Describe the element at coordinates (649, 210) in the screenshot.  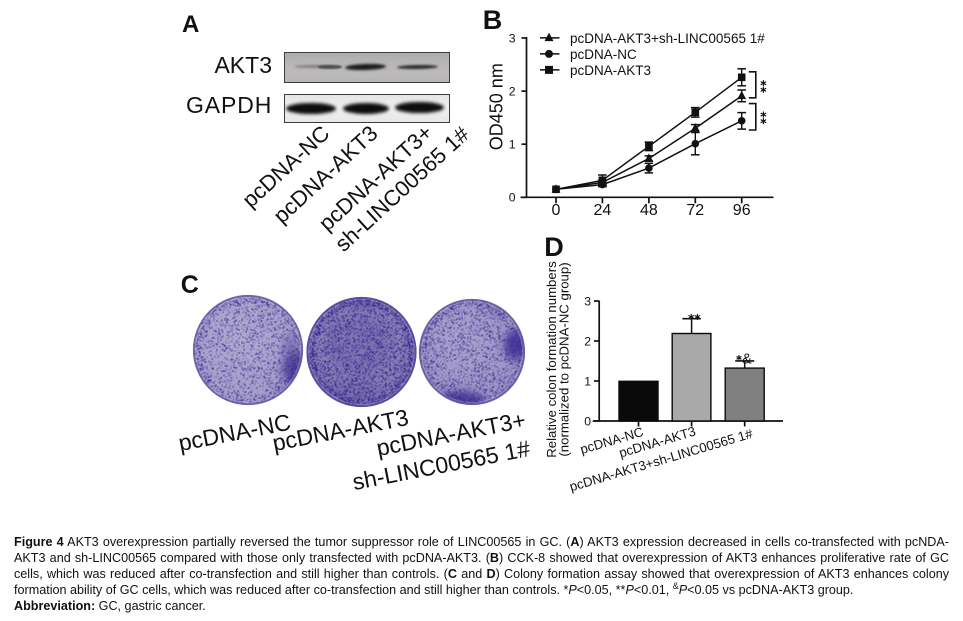
I see `svg-text: 48` at that location.